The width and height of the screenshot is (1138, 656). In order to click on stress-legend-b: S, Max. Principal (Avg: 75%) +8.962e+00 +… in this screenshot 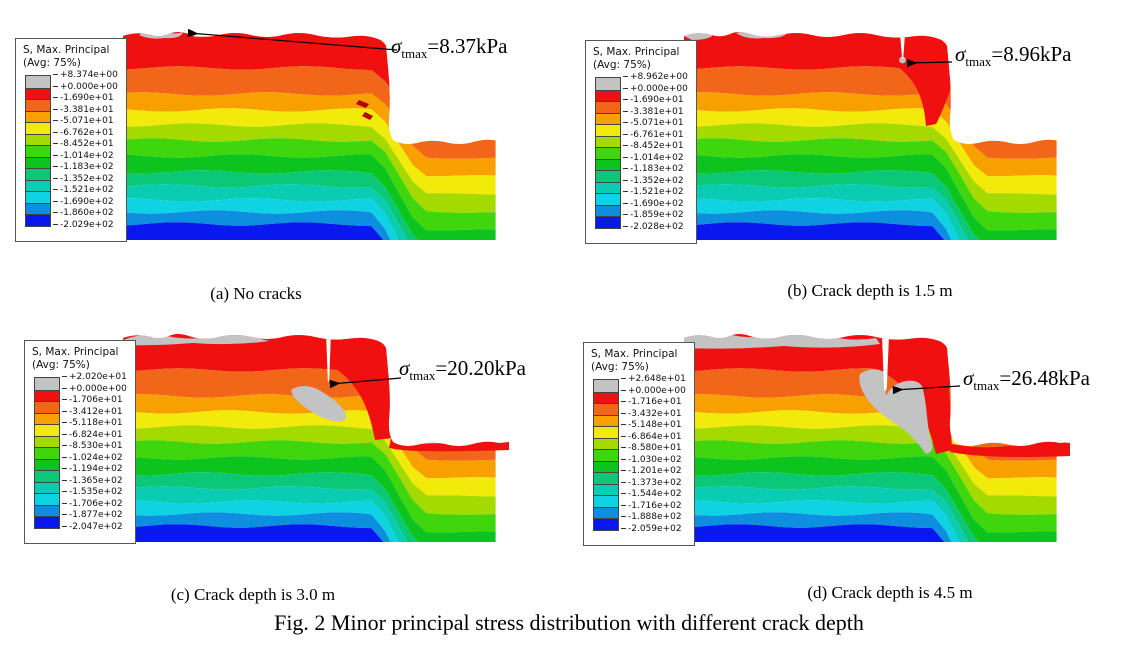, I will do `click(641, 142)`.